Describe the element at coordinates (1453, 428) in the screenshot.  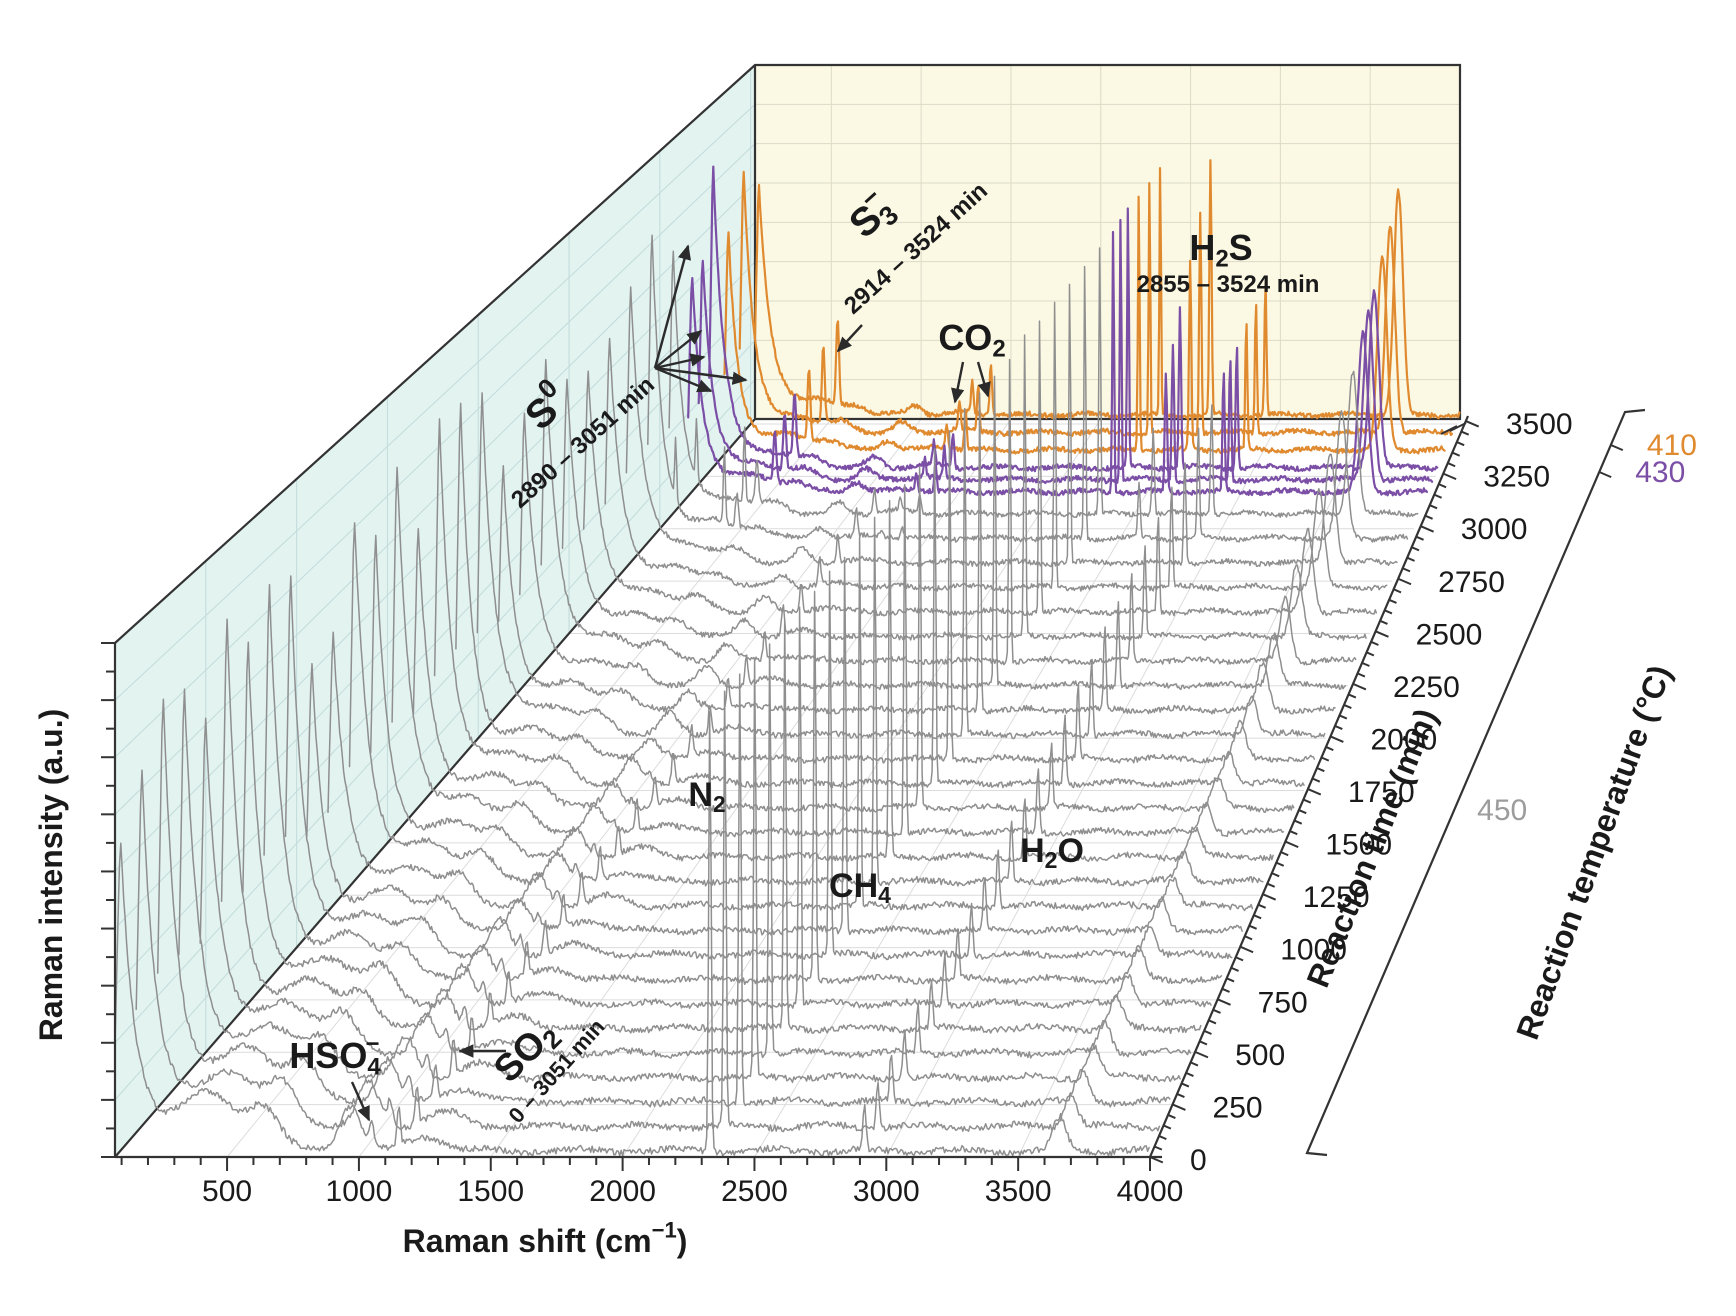
I see `time-axis-break-marks` at that location.